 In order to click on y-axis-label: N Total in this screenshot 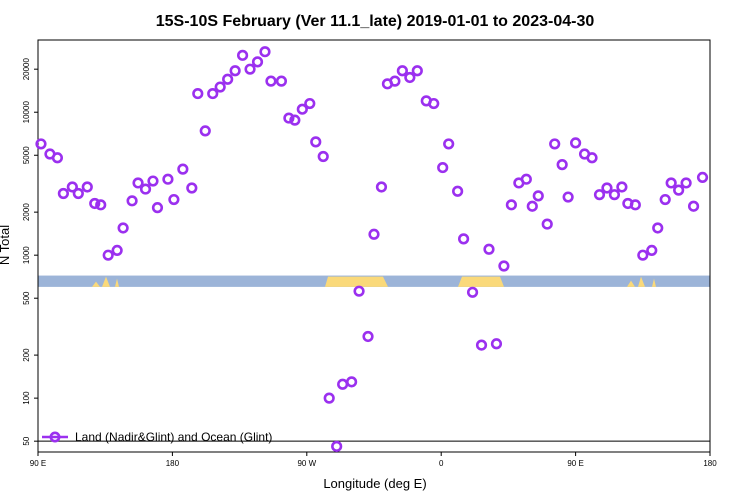, I will do `click(6, 245)`.